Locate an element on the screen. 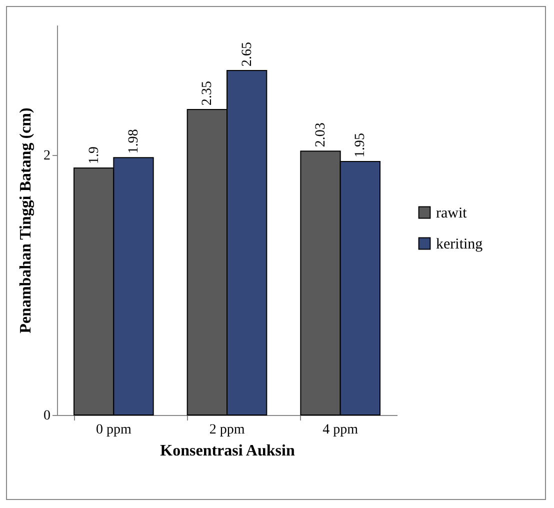 Image resolution: width=554 pixels, height=508 pixels. data-label: 1.98 is located at coordinates (134, 141).